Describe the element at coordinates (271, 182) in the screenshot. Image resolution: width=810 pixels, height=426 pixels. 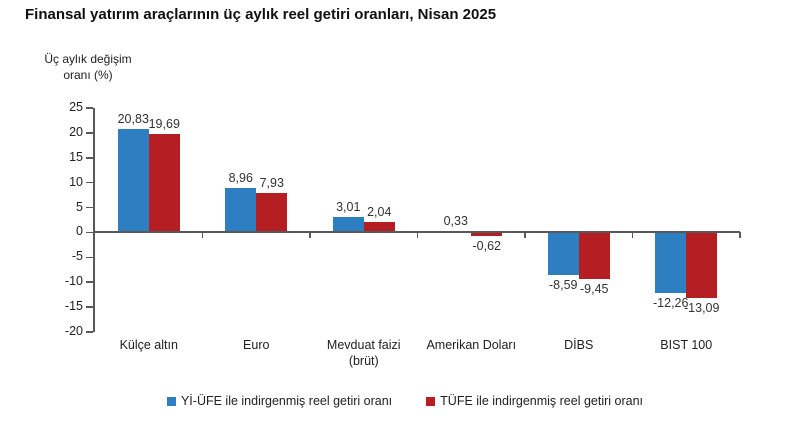
I see `bar-value-label: 7,93` at that location.